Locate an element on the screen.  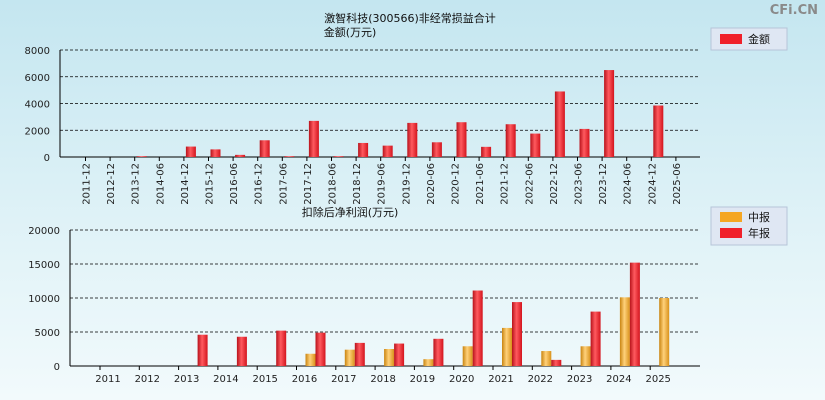
chart1-x-tick-label: 2020-12 is located at coordinates (456, 184).